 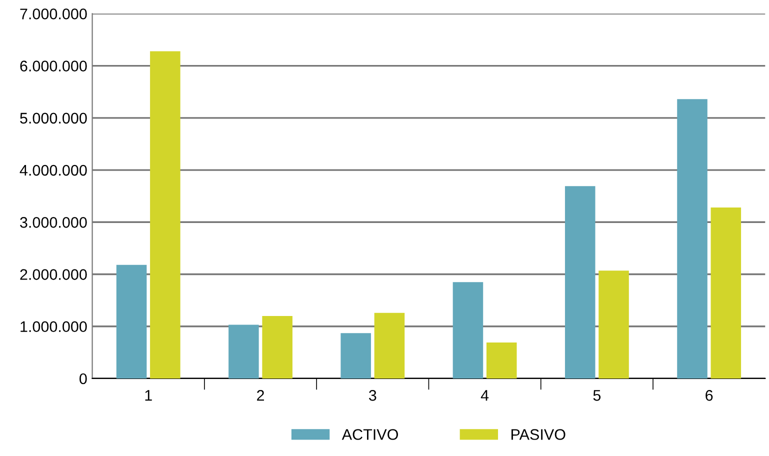 I want to click on y-tick-label: 6.000.000, so click(x=53, y=66).